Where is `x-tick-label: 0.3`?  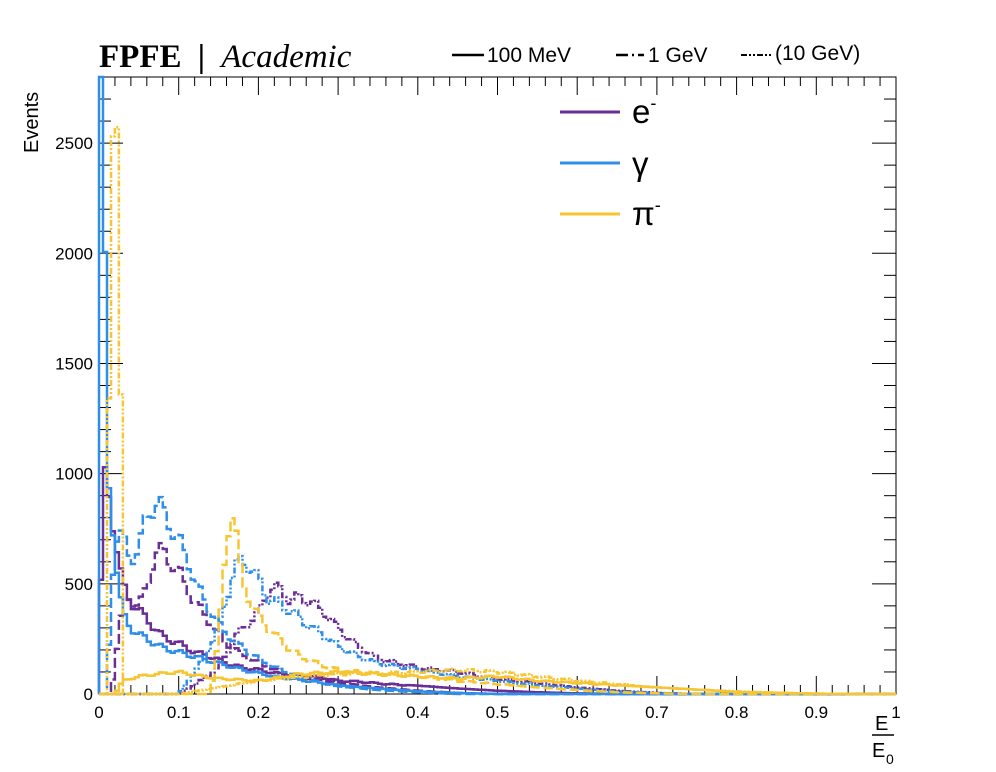
x-tick-label: 0.3 is located at coordinates (338, 712).